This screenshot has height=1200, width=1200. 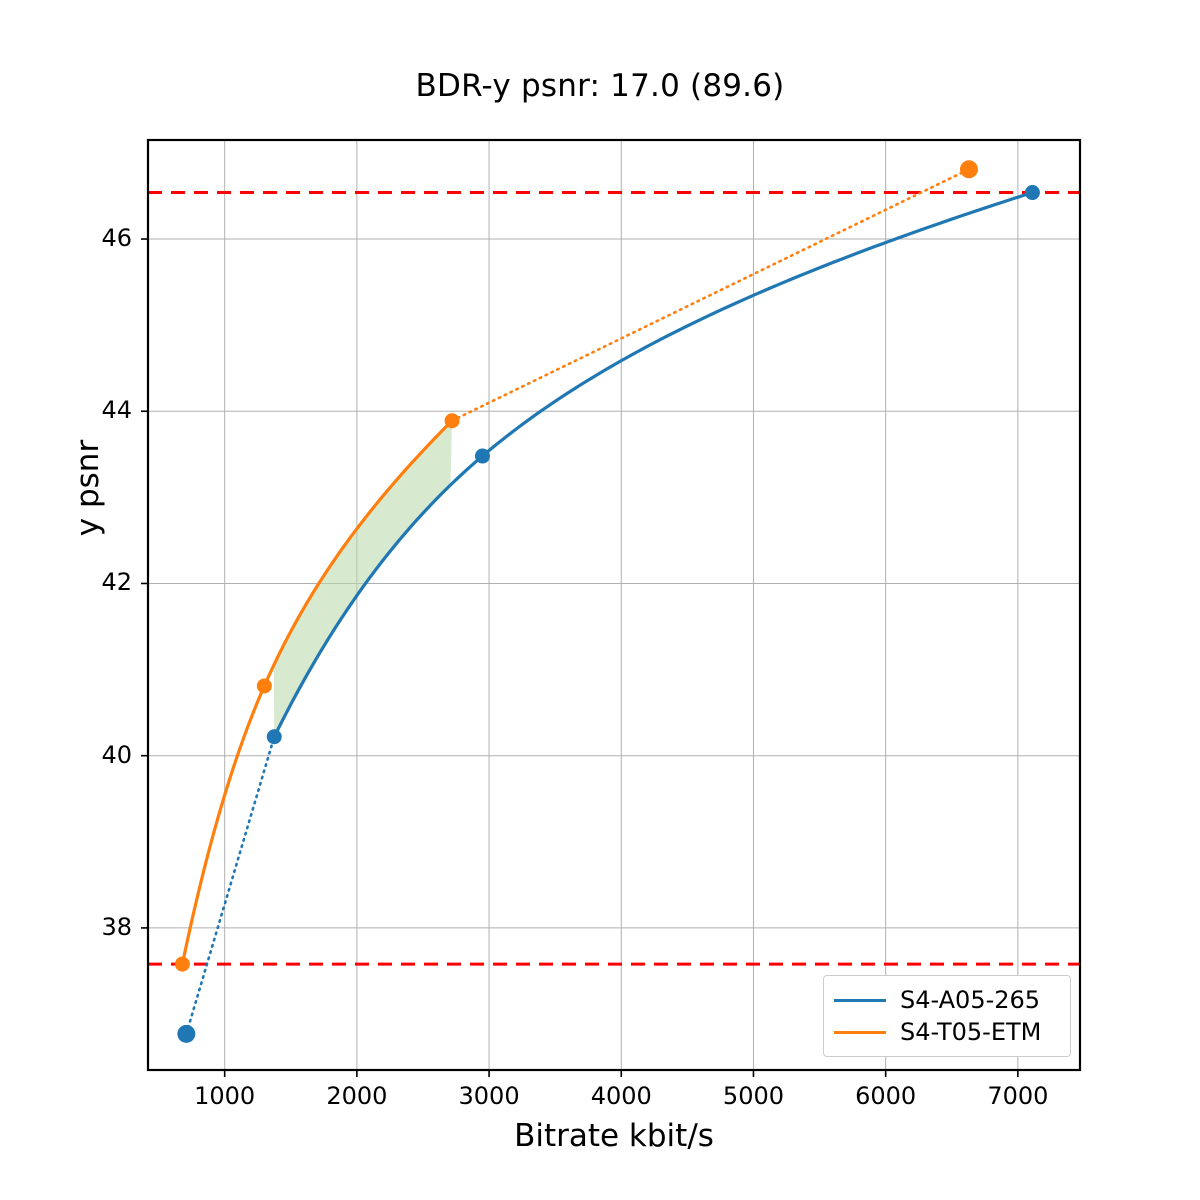 What do you see at coordinates (886, 1096) in the screenshot?
I see `x-tick-label: 6000` at bounding box center [886, 1096].